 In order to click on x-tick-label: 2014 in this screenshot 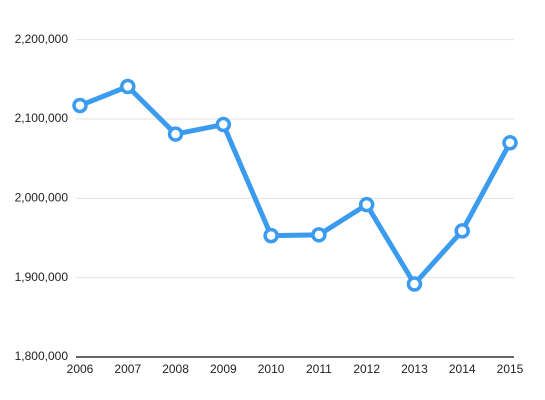, I will do `click(462, 369)`.